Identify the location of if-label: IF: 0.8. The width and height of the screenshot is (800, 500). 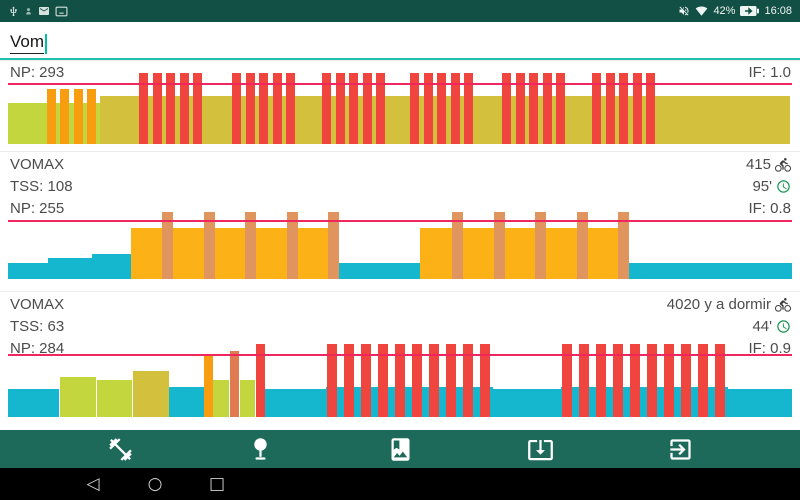
(769, 208).